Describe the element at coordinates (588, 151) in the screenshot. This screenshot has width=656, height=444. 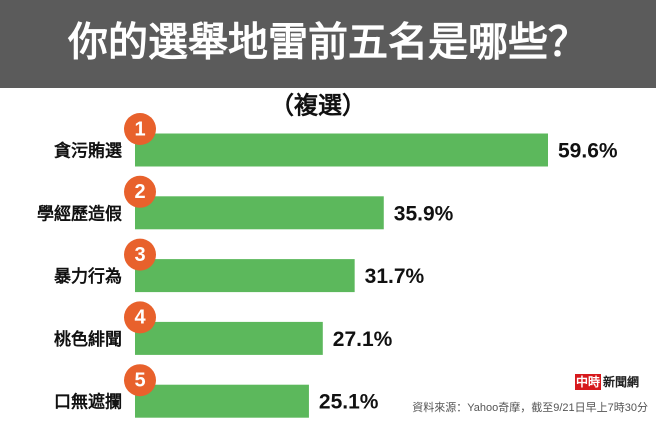
I see `value-label: 59.6%` at that location.